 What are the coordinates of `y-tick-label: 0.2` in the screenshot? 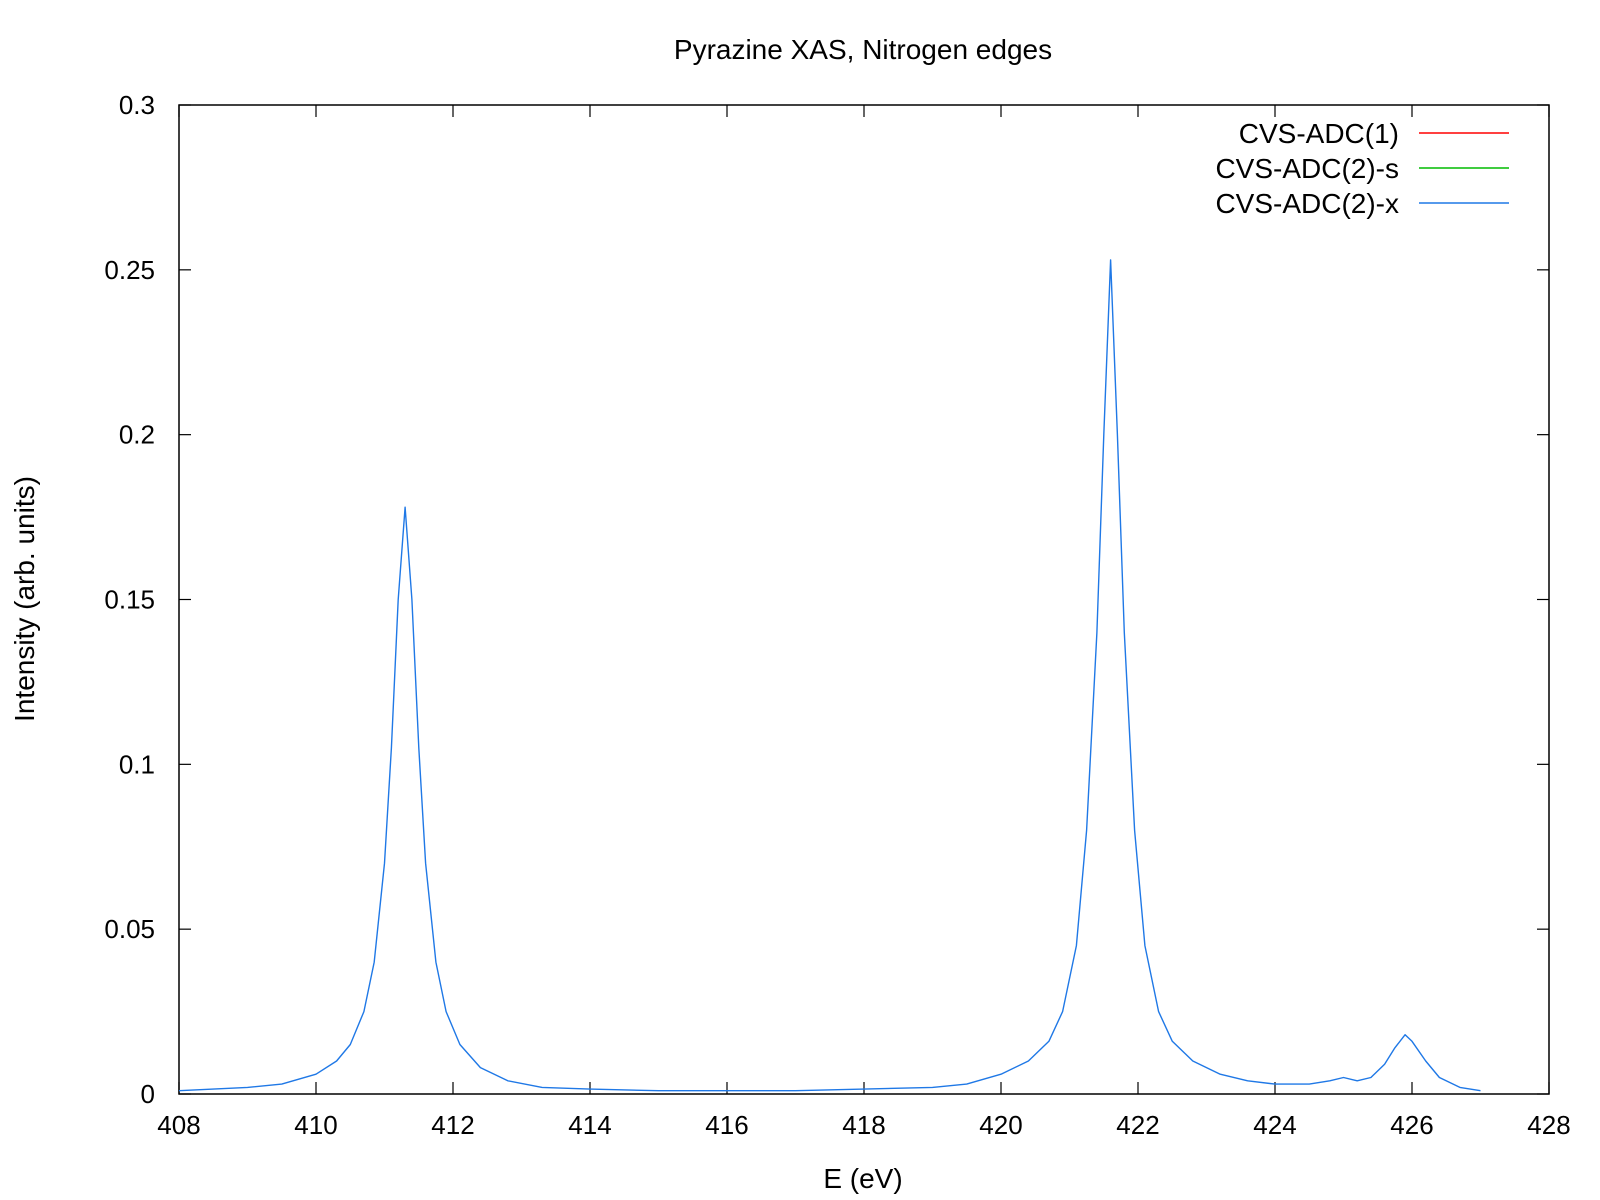 It's located at (137, 435).